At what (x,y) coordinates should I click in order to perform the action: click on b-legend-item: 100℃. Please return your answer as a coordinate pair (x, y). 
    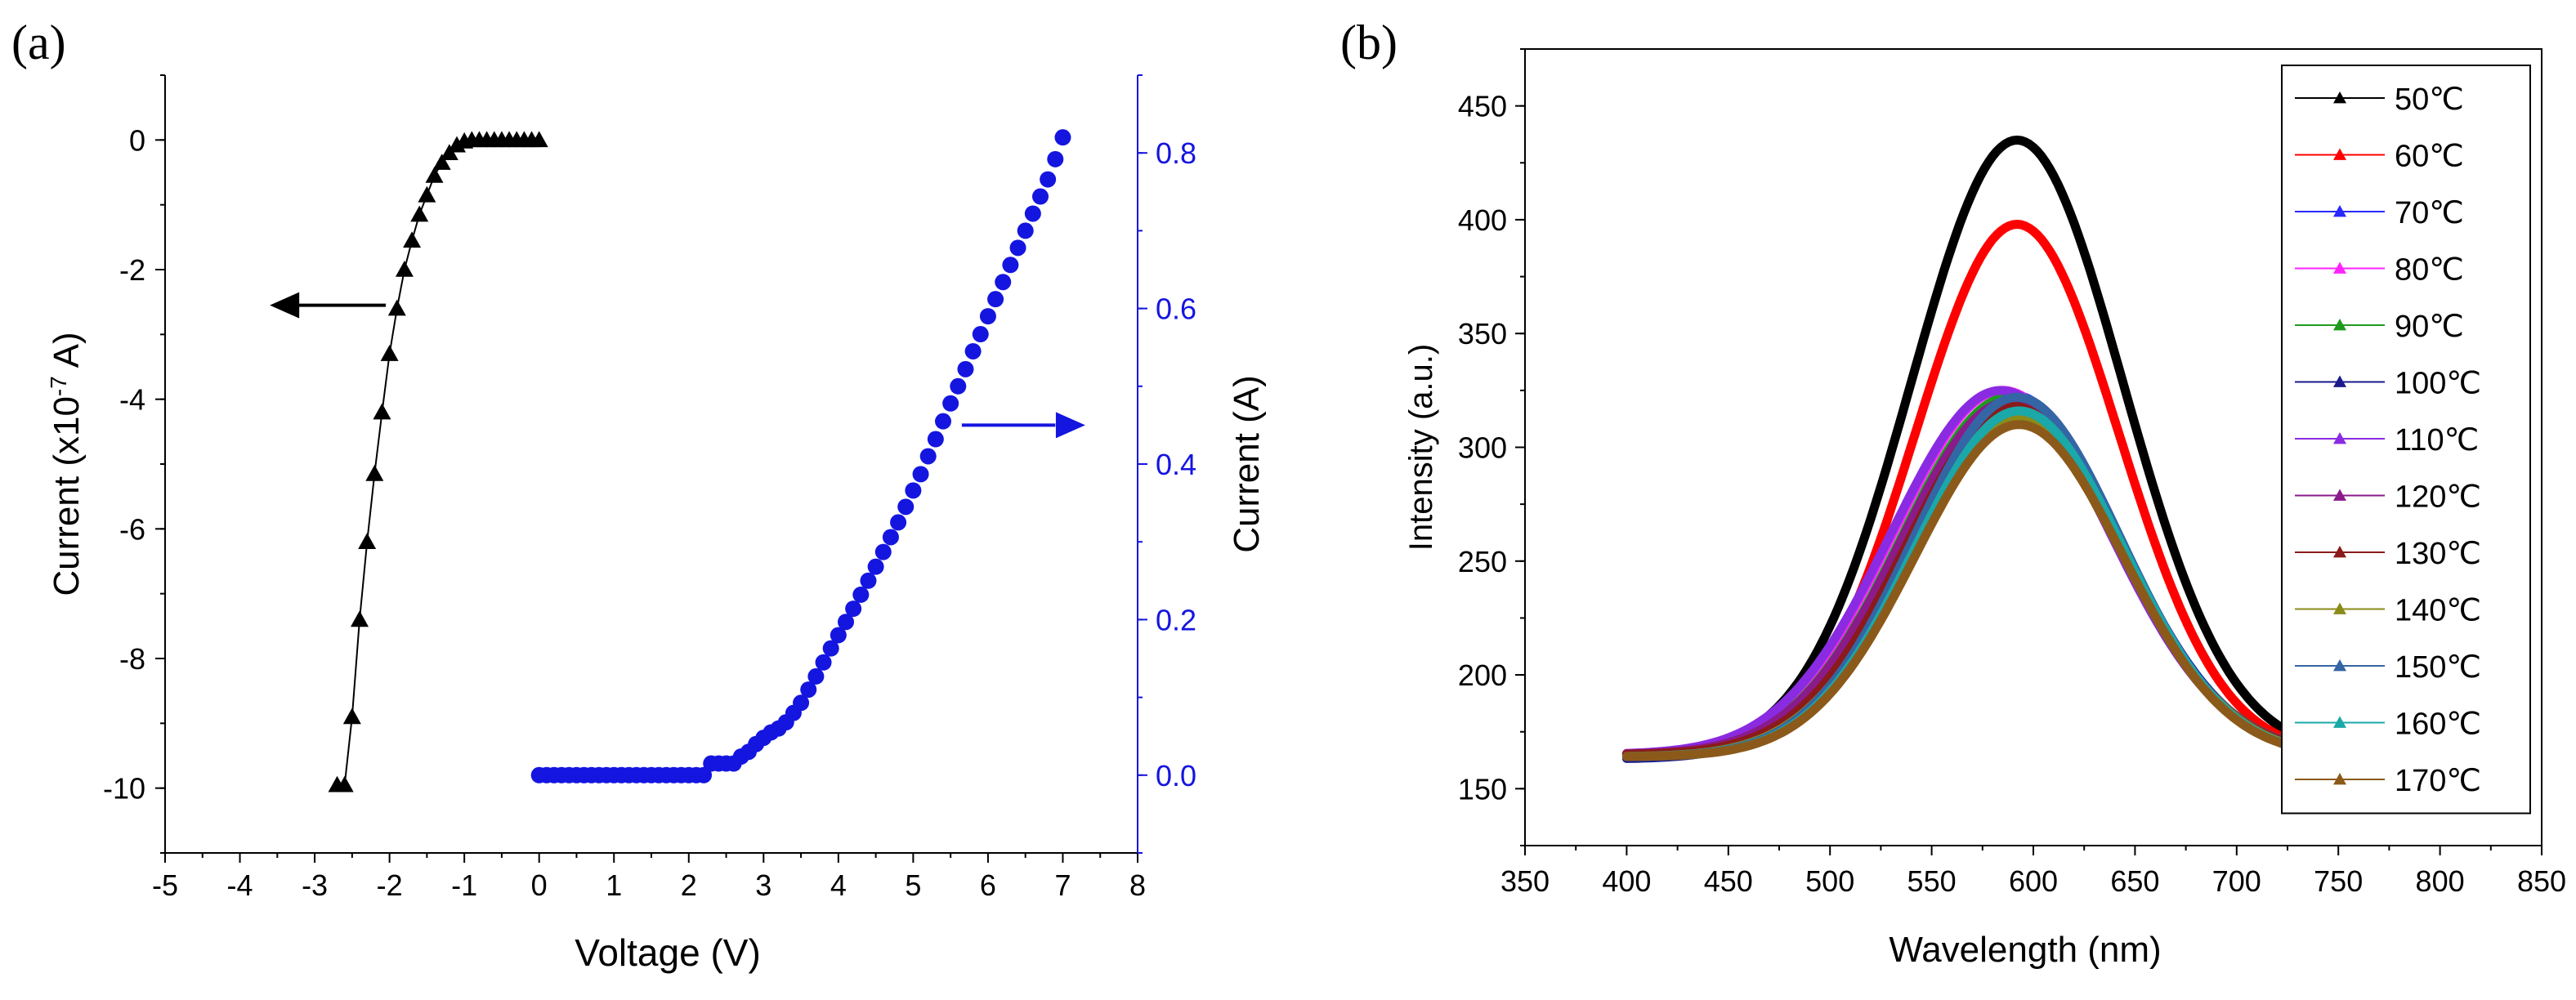
    Looking at the image, I should click on (2388, 384).